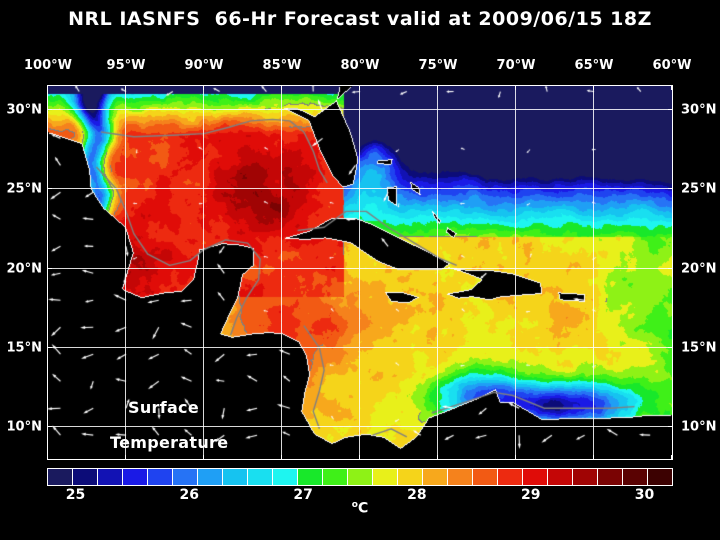 Image resolution: width=720 pixels, height=540 pixels. What do you see at coordinates (438, 65) in the screenshot?
I see `lon-tick-label: 75°W` at bounding box center [438, 65].